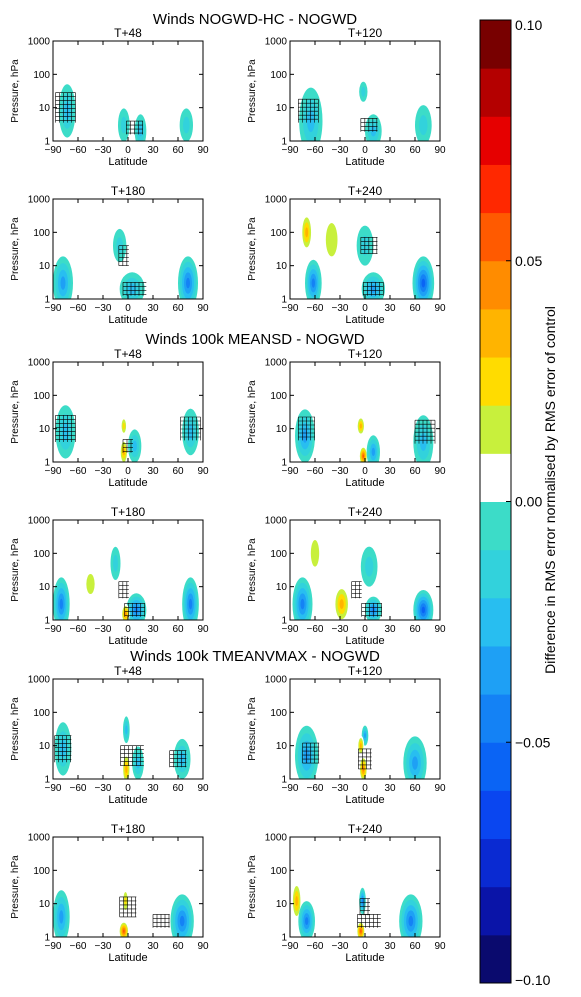 This screenshot has height=997, width=581. Describe the element at coordinates (528, 261) in the screenshot. I see `colorbar-tick-label: 0.05` at that location.